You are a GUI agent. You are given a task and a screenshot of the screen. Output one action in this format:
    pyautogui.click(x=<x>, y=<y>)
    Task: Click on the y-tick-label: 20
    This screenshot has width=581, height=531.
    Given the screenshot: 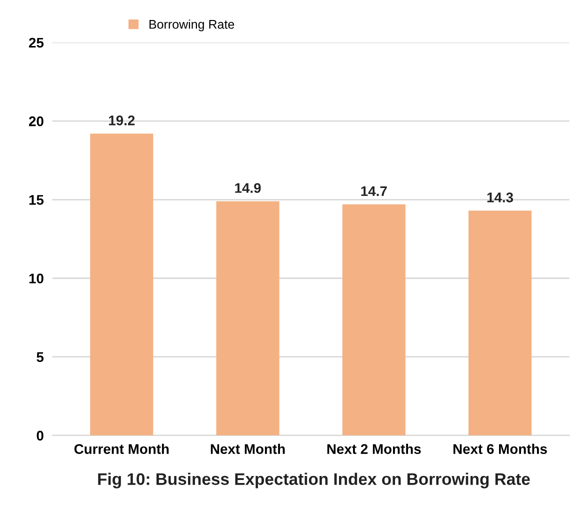 What is the action you would take?
    pyautogui.click(x=36, y=121)
    